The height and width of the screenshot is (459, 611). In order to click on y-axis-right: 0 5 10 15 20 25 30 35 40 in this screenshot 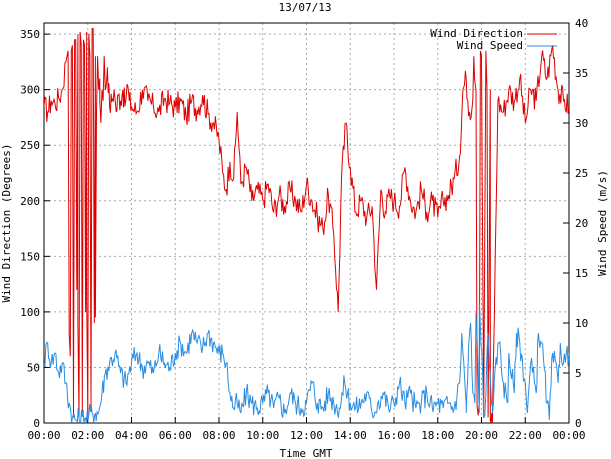, I will do `click(575, 223)`.